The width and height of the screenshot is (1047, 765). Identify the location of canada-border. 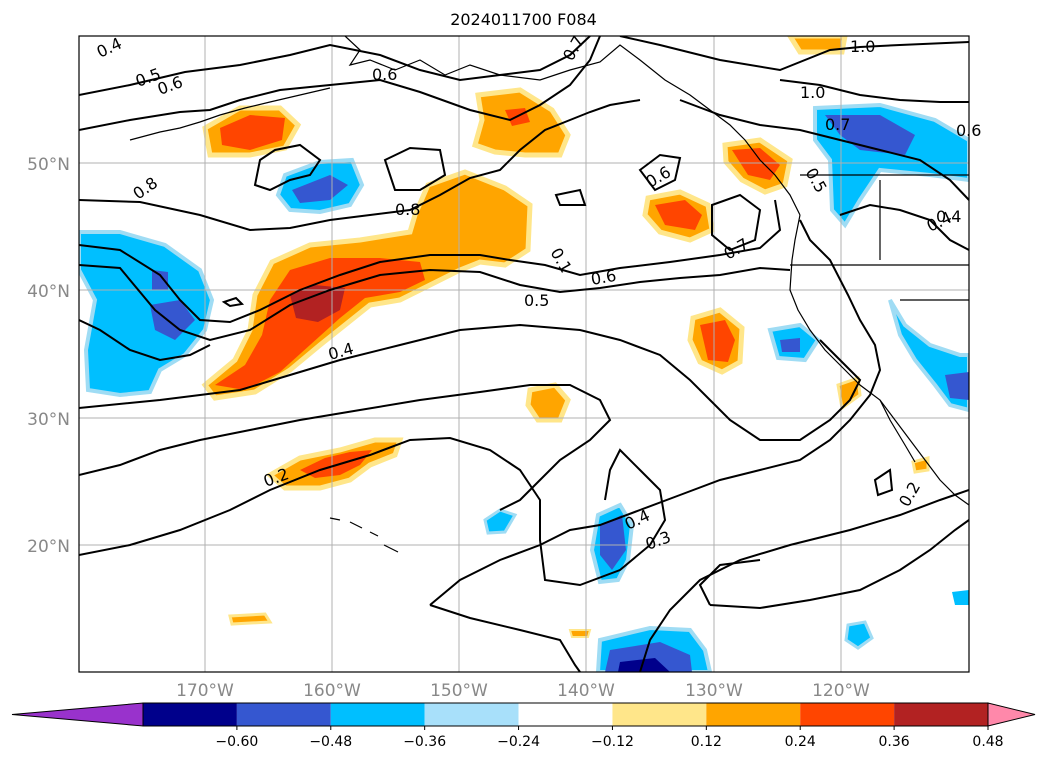
(879, 237).